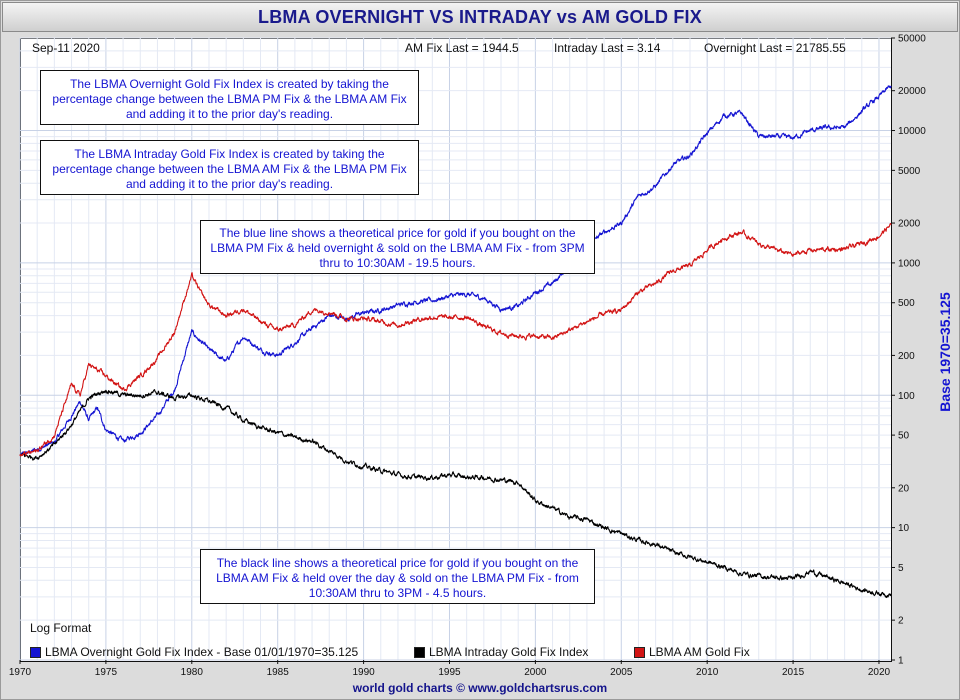  I want to click on legend-label-intraday: LBMA Intraday Gold Fix Index, so click(509, 652).